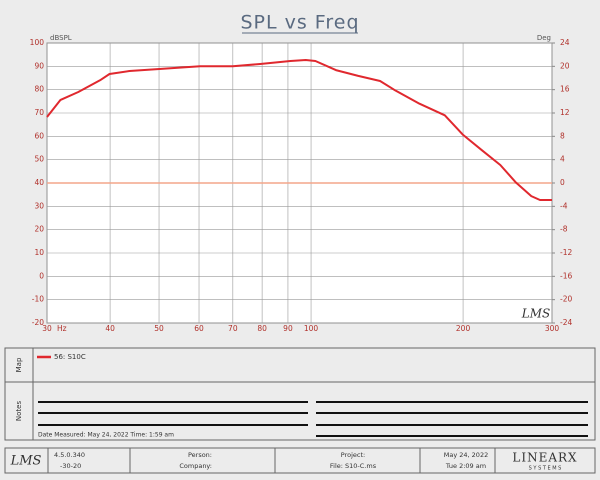 The height and width of the screenshot is (480, 600). Describe the element at coordinates (39, 89) in the screenshot. I see `y-tick-label: 80` at that location.